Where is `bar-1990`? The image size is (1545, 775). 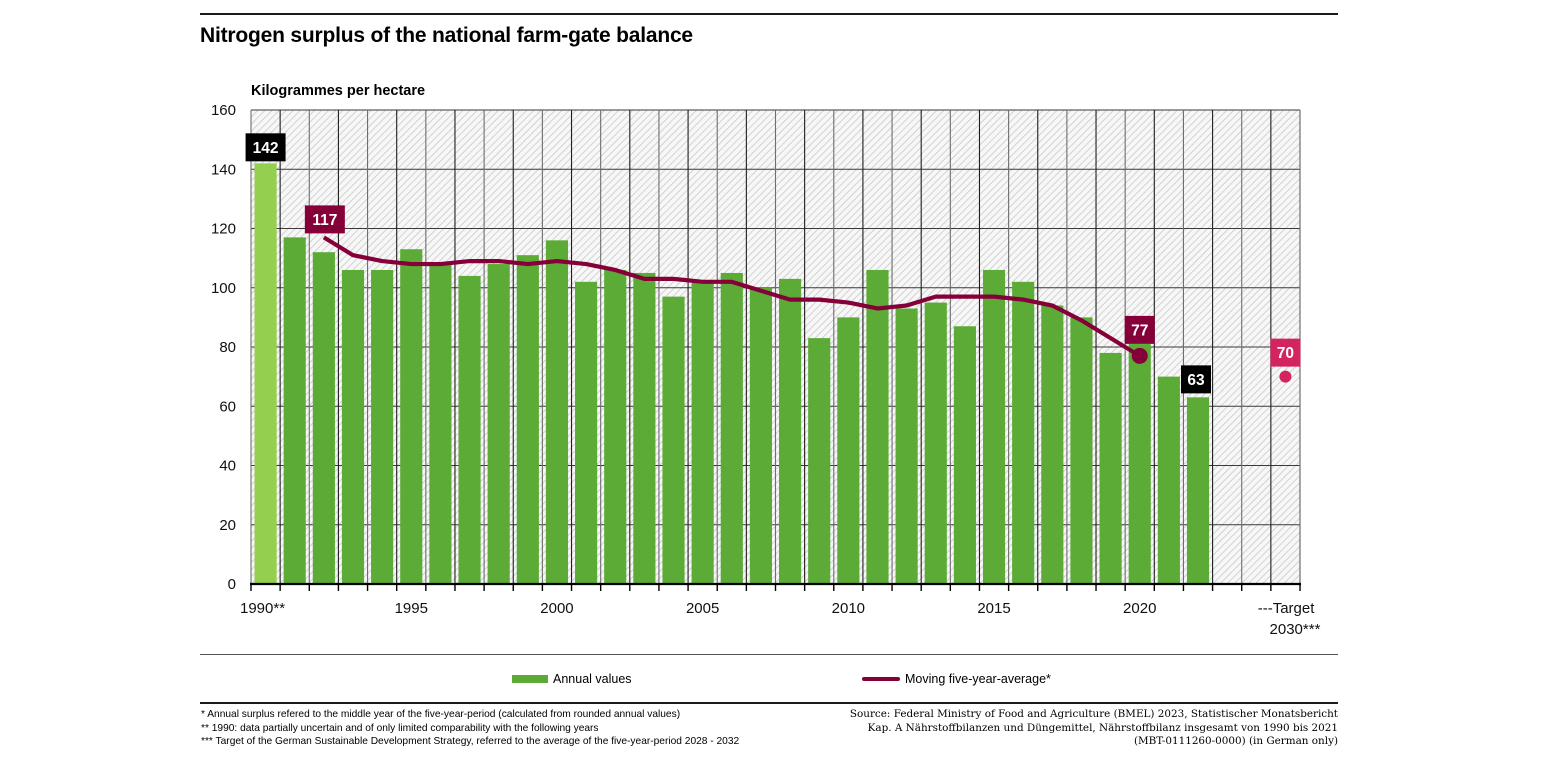 bar-1990 is located at coordinates (265, 373).